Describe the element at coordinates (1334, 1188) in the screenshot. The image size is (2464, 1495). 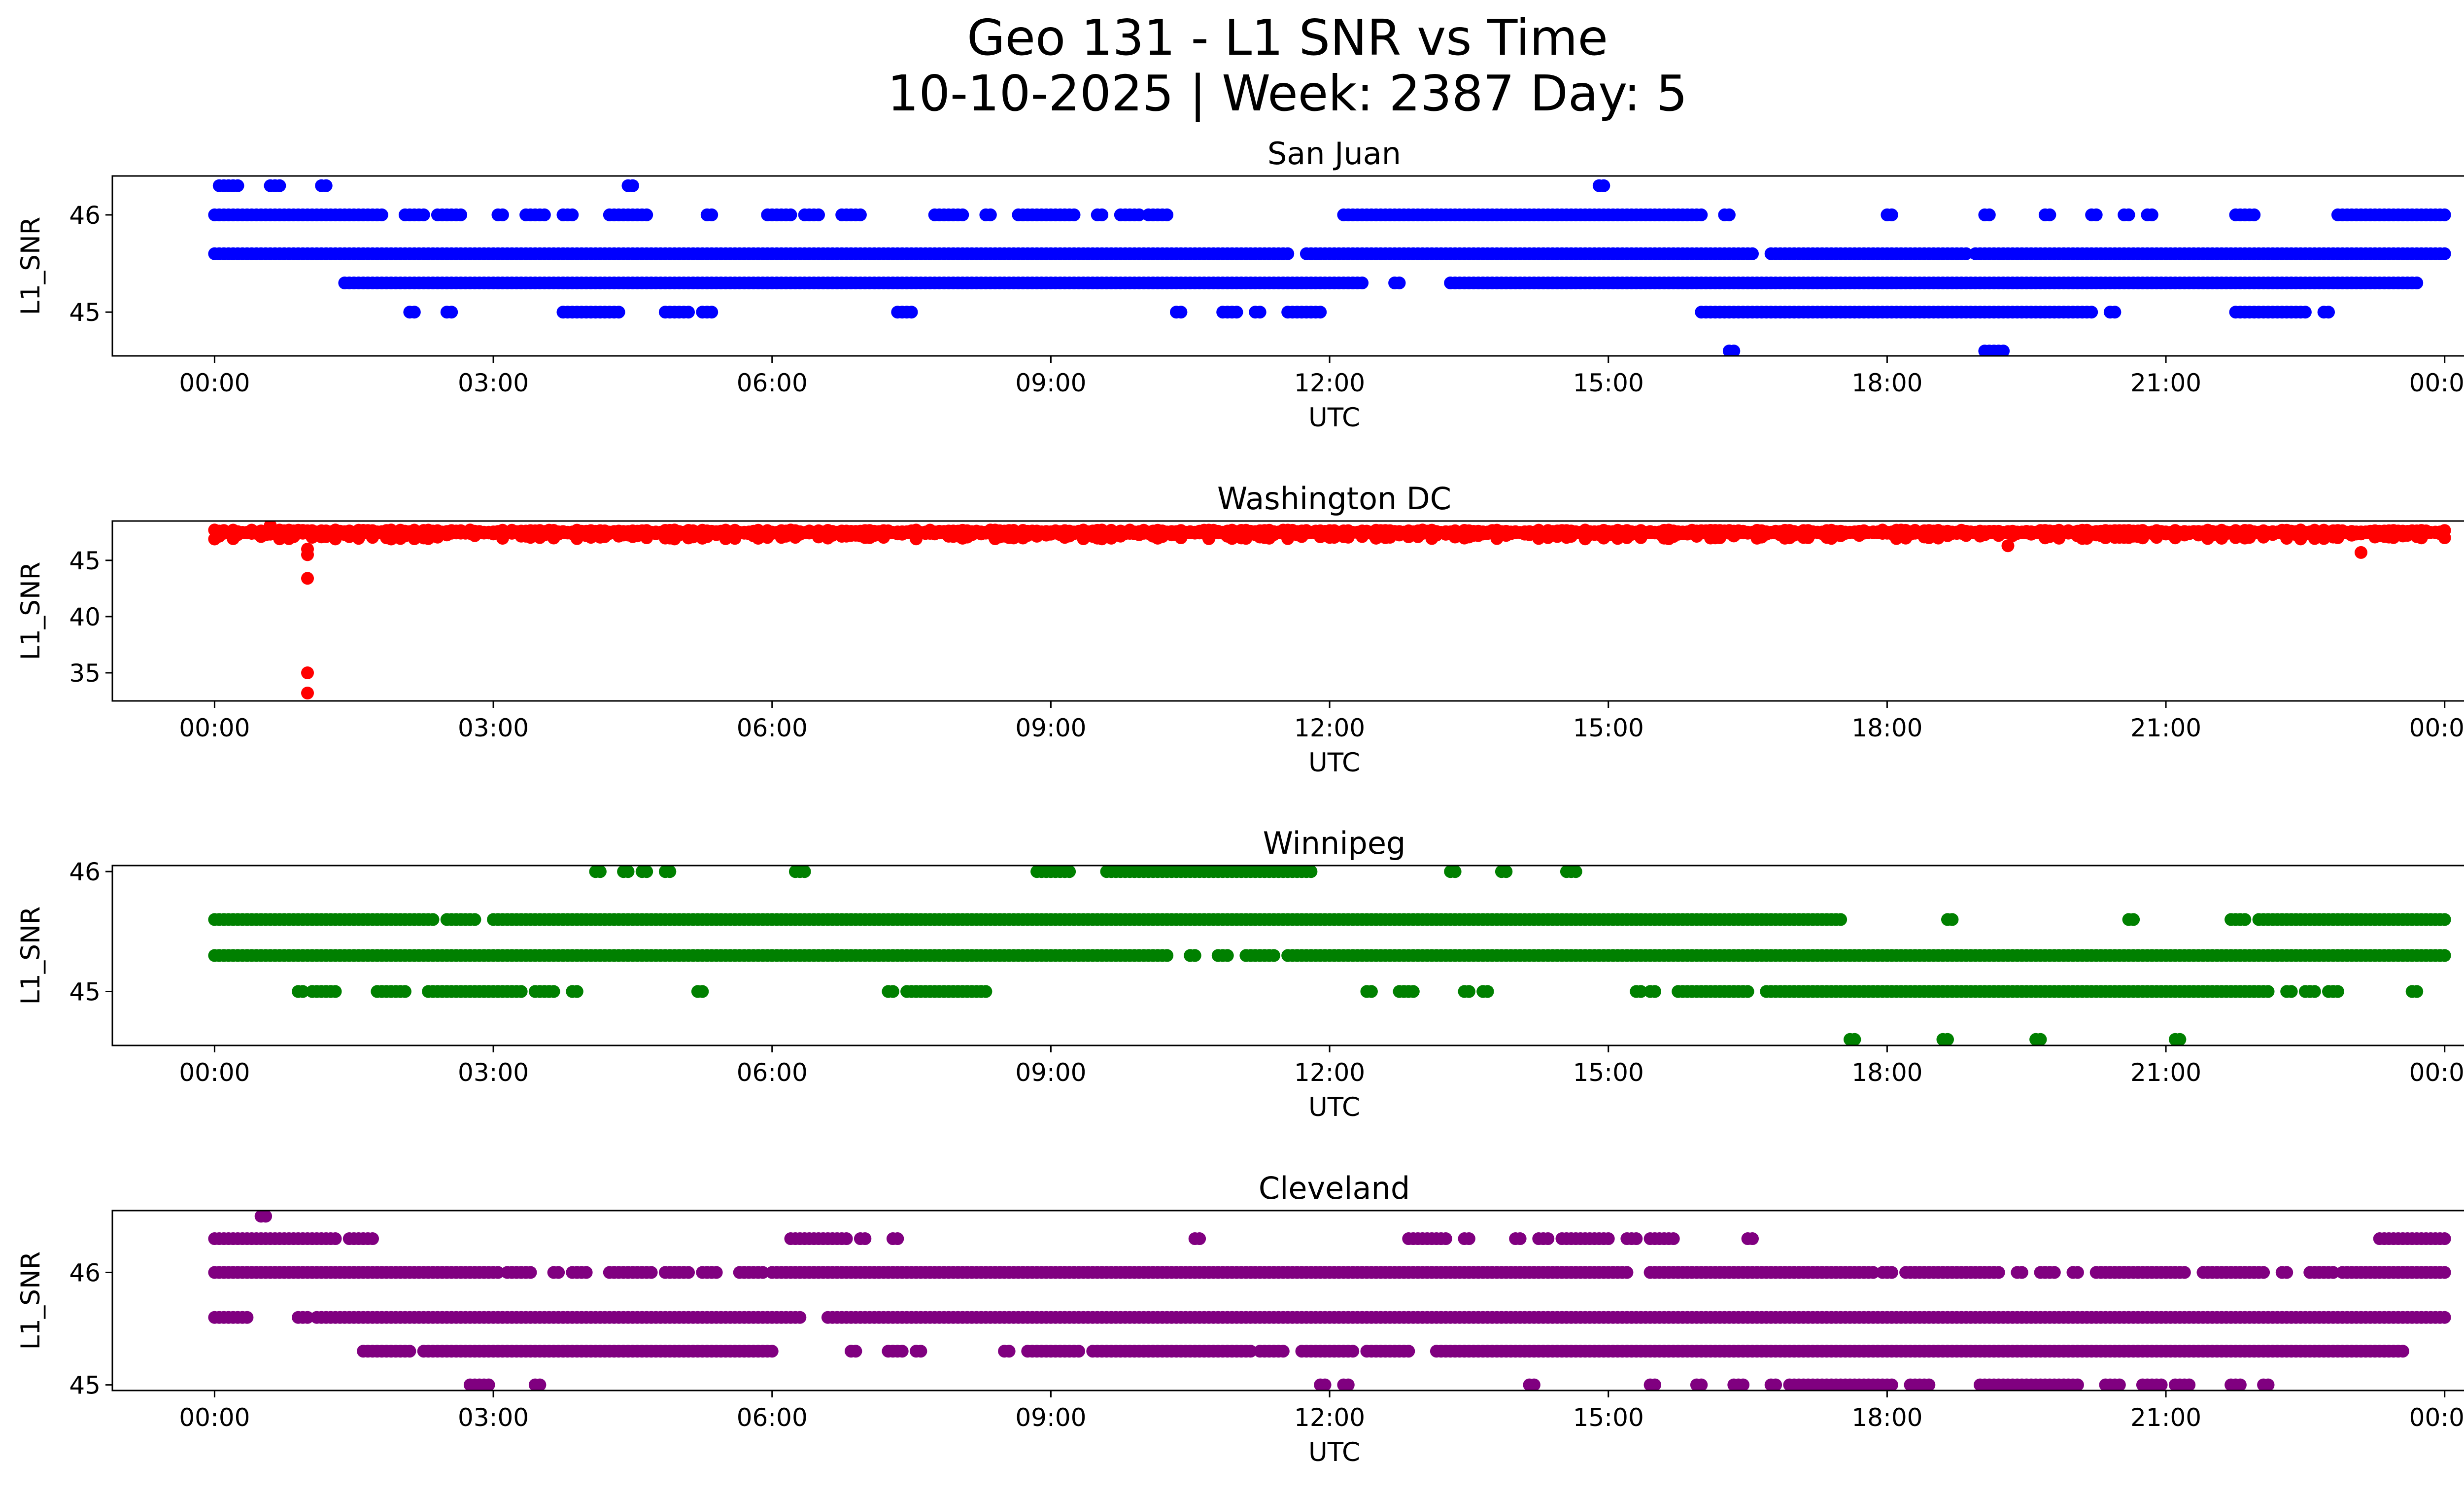
I see `subplot-title: Cleveland` at that location.